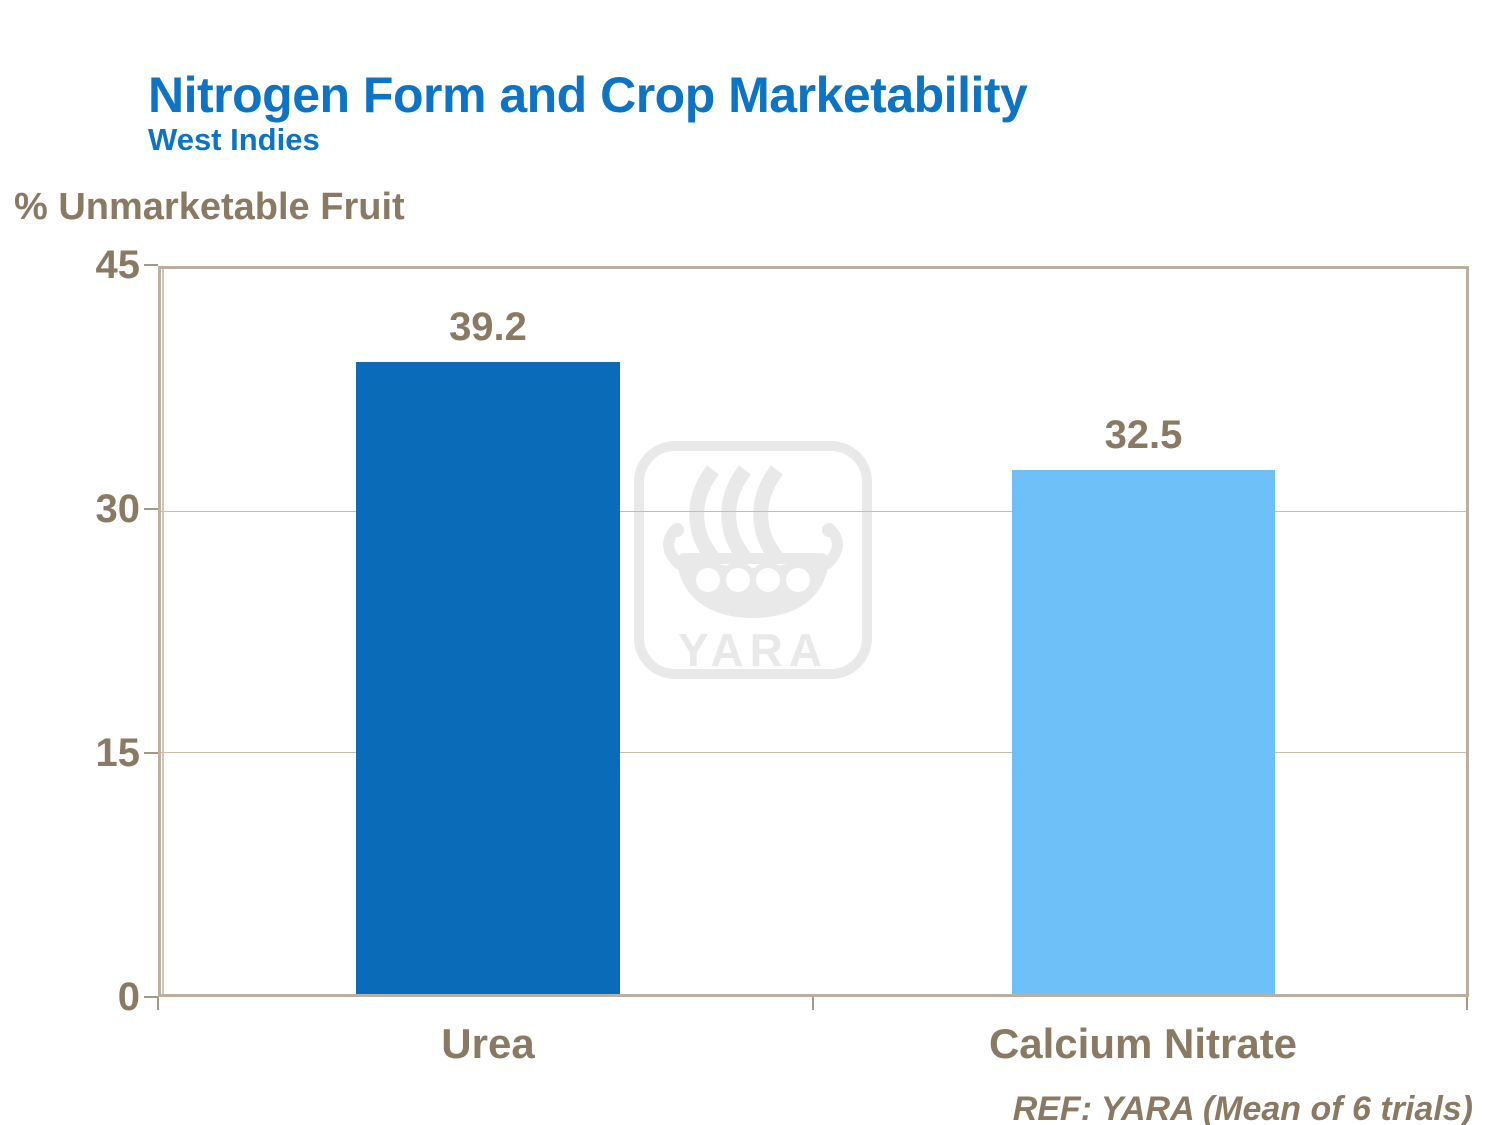  What do you see at coordinates (1467, 1003) in the screenshot?
I see `x-tick-mark-right` at bounding box center [1467, 1003].